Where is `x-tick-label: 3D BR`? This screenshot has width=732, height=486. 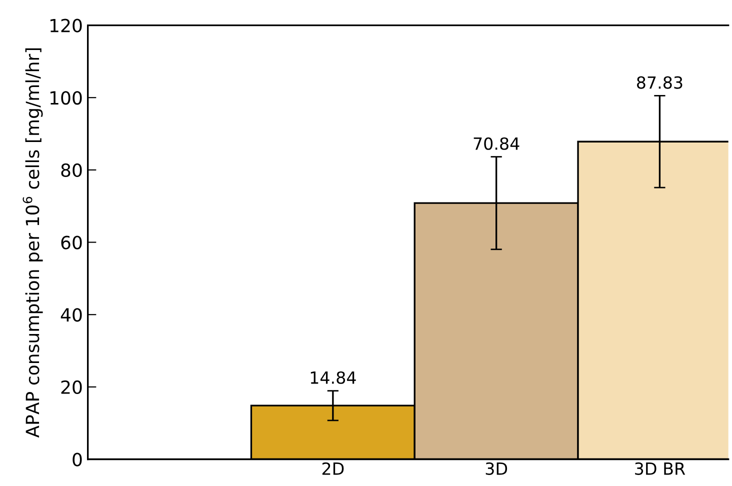 x-tick-label: 3D BR is located at coordinates (660, 468).